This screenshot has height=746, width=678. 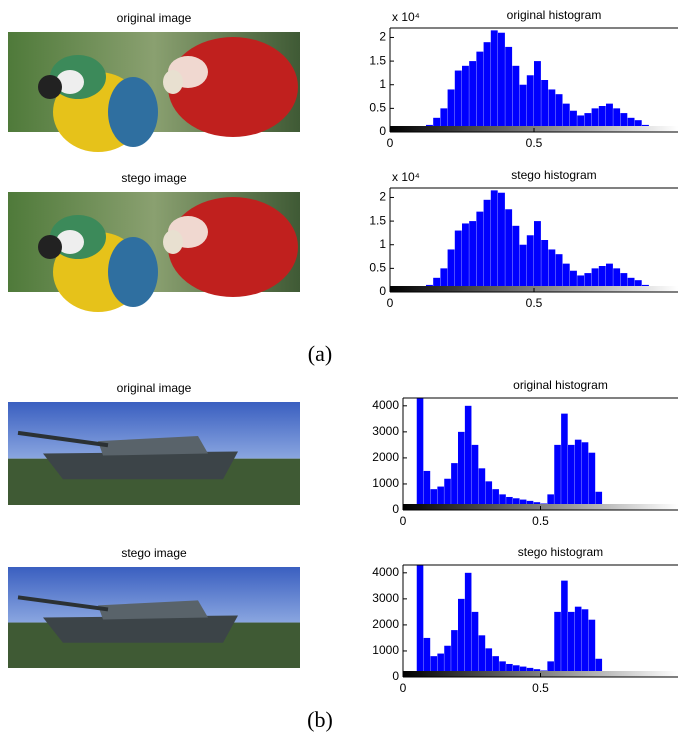 I want to click on tank-hull, so click(x=140, y=465).